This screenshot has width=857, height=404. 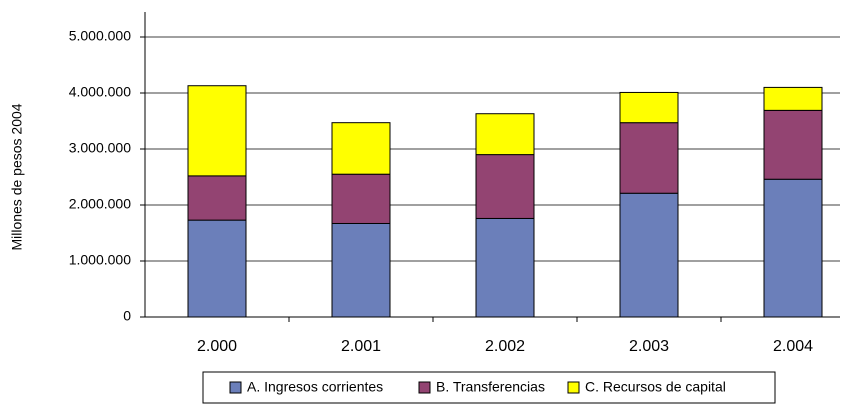 What do you see at coordinates (361, 346) in the screenshot?
I see `x-tick-label: 2.001` at bounding box center [361, 346].